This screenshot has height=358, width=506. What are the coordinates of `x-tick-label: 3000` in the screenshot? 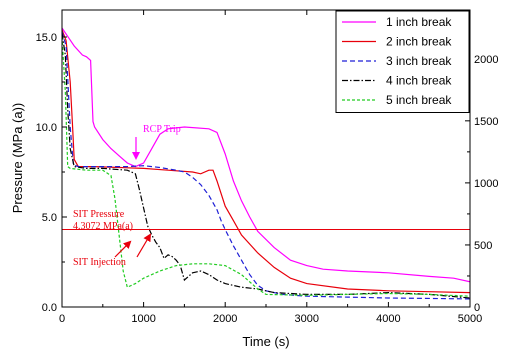 It's located at (307, 319).